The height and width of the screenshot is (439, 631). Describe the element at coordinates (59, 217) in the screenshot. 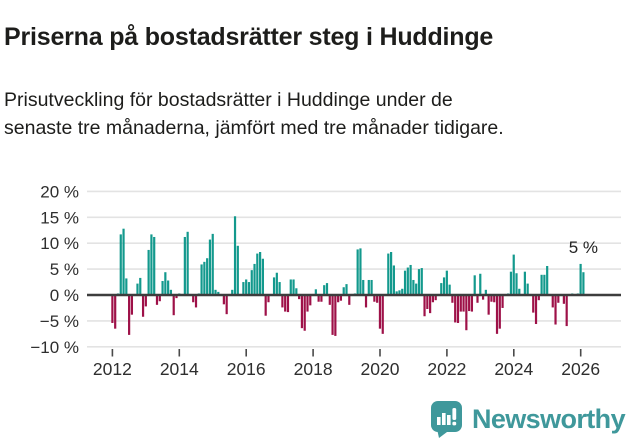

I see `y-axis-label: 15 %` at that location.